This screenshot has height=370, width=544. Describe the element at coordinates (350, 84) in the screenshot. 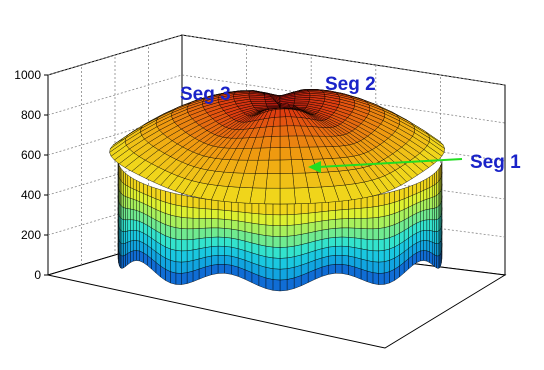

I see `seg2-label: Seg 2` at that location.